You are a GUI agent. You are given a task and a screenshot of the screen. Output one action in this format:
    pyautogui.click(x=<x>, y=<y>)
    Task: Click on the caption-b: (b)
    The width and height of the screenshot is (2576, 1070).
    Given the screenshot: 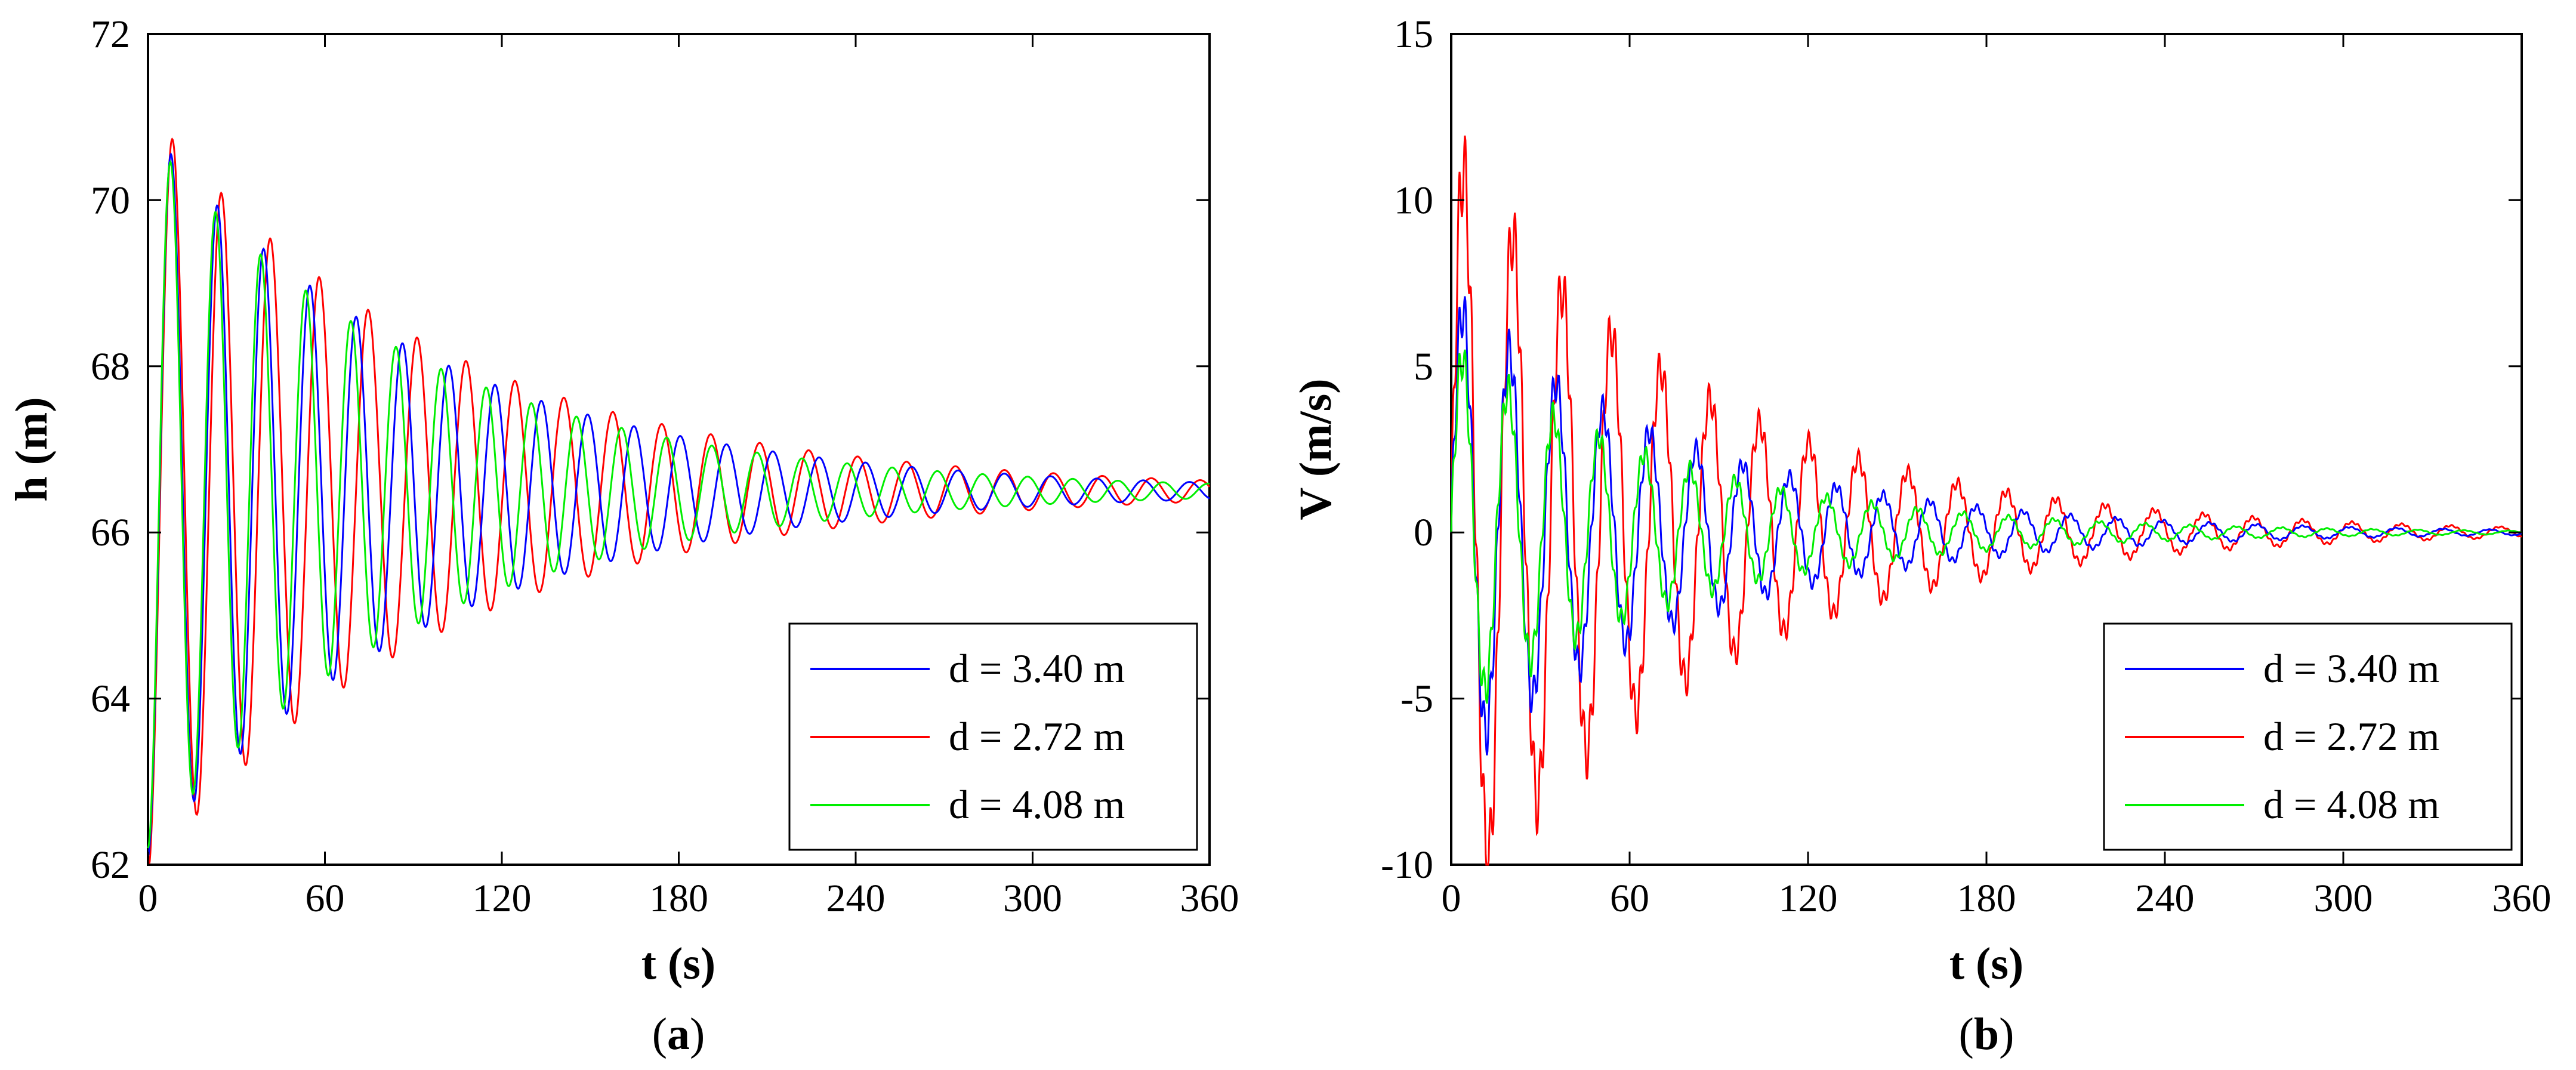 What is the action you would take?
    pyautogui.click(x=1986, y=1034)
    